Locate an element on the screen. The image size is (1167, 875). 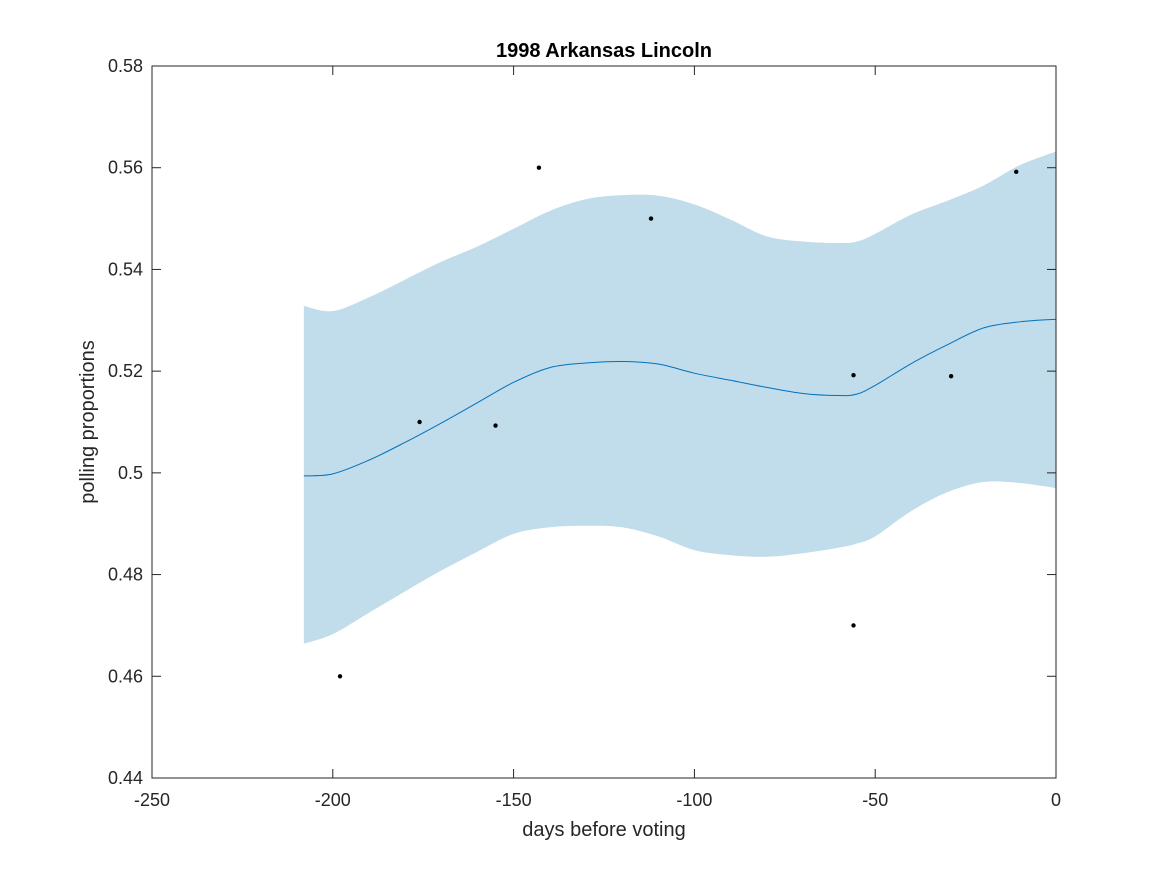
fit-line-layer is located at coordinates (680, 397).